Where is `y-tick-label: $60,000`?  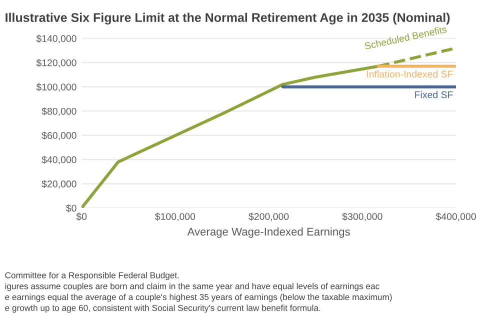
y-tick-label: $60,000 is located at coordinates (59, 136).